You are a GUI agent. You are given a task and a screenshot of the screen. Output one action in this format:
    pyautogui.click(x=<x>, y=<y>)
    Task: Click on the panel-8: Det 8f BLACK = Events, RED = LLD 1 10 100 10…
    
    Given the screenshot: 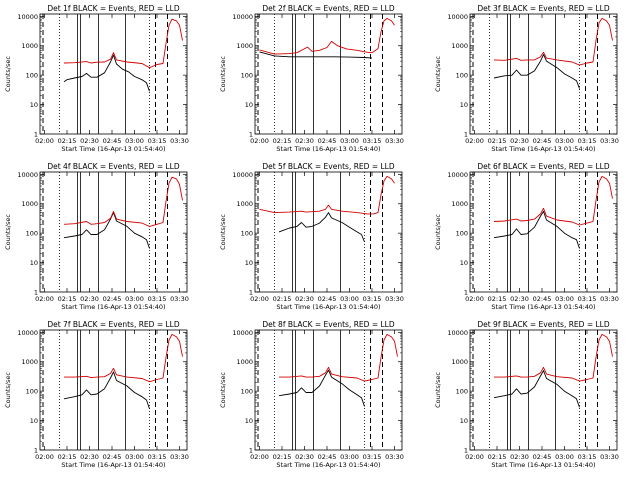 What is the action you would take?
    pyautogui.click(x=311, y=394)
    